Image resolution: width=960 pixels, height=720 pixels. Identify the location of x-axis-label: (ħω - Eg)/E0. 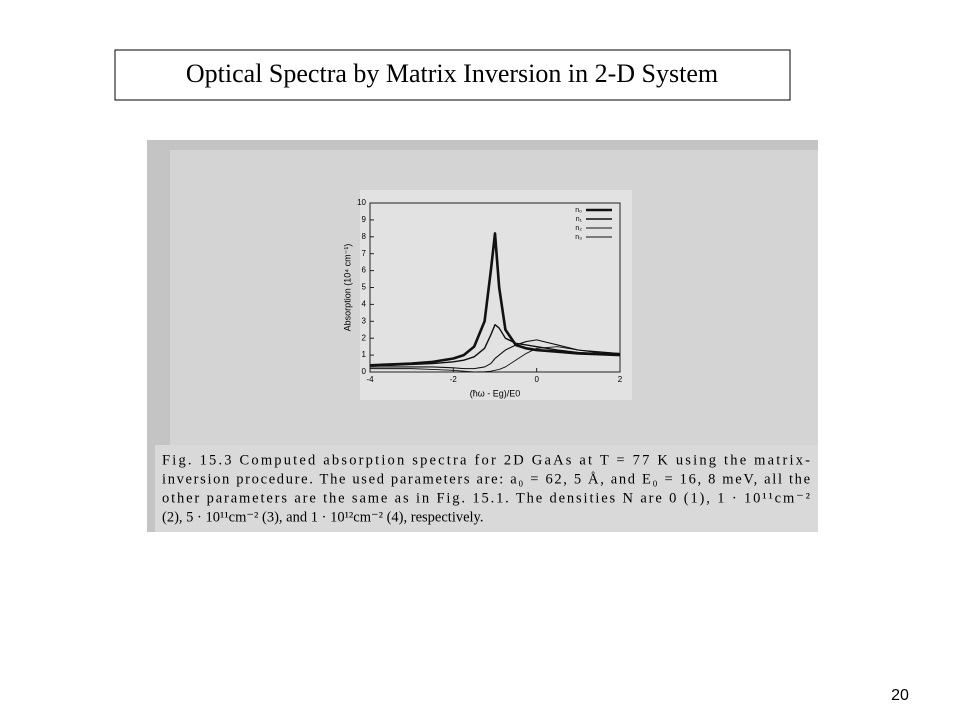
(495, 393).